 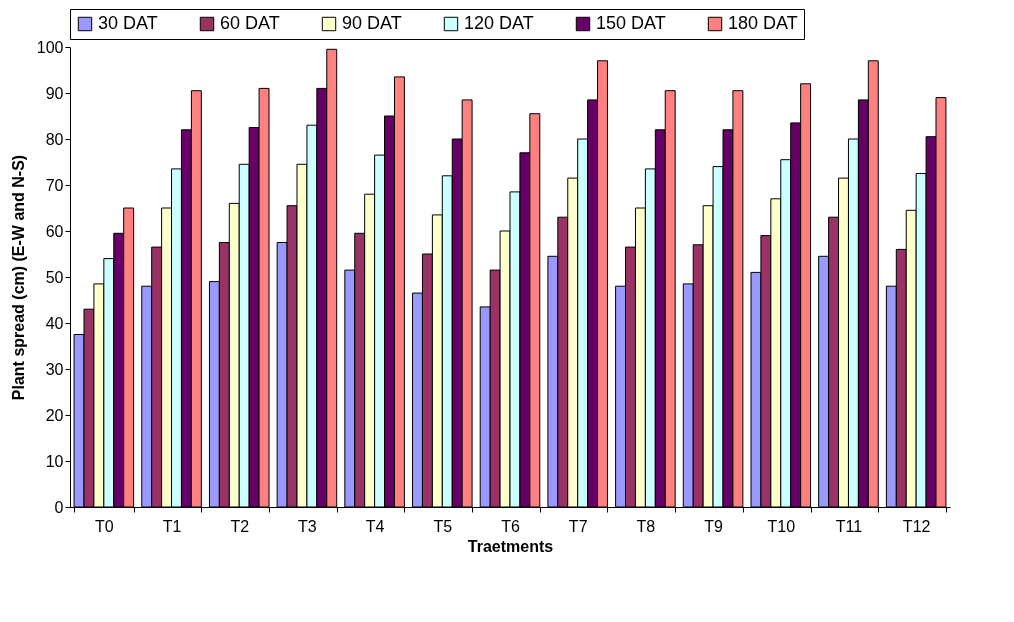 I want to click on x-tick-label: T2, so click(x=240, y=526).